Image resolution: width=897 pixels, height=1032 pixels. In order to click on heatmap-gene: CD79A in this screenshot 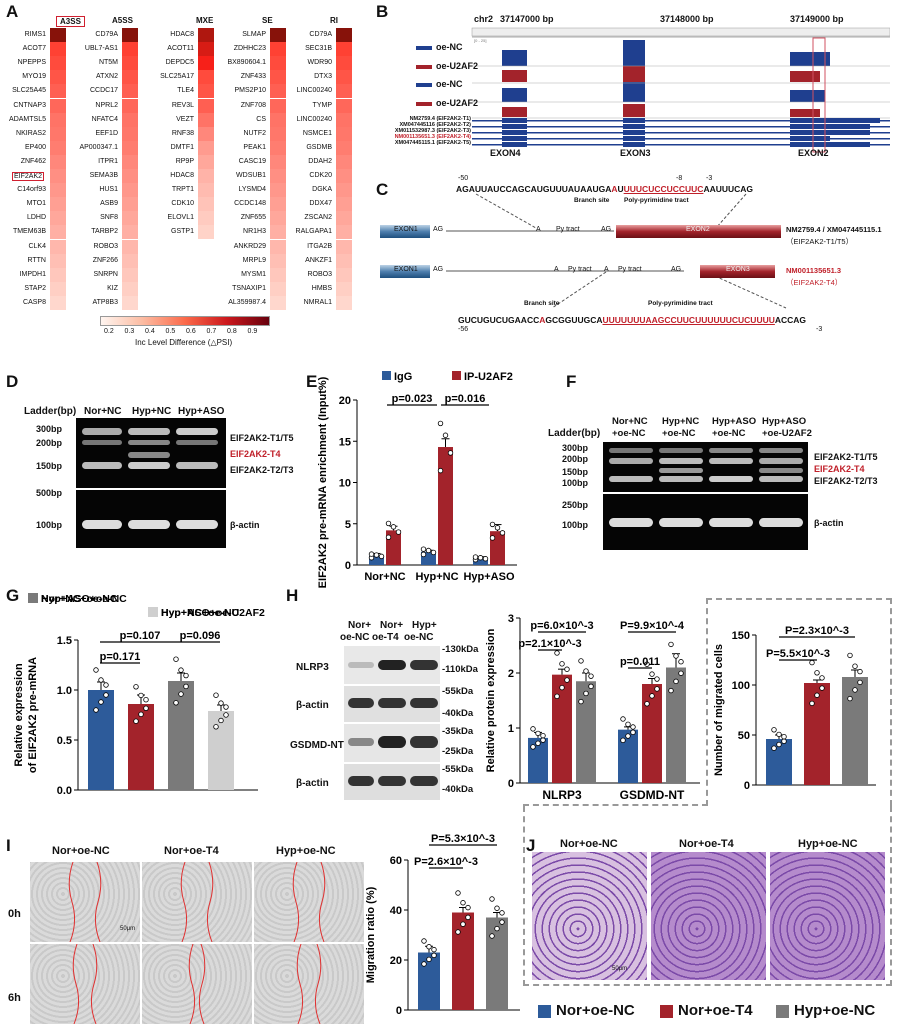, I will do `click(106, 34)`.